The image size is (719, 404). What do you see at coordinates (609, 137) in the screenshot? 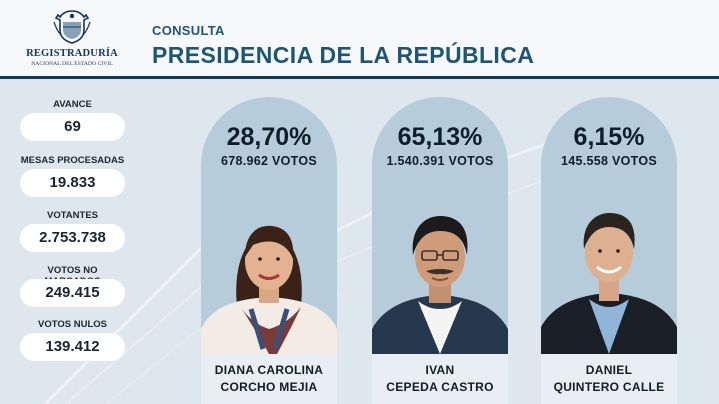
I see `candidate-percent: 6,15%` at bounding box center [609, 137].